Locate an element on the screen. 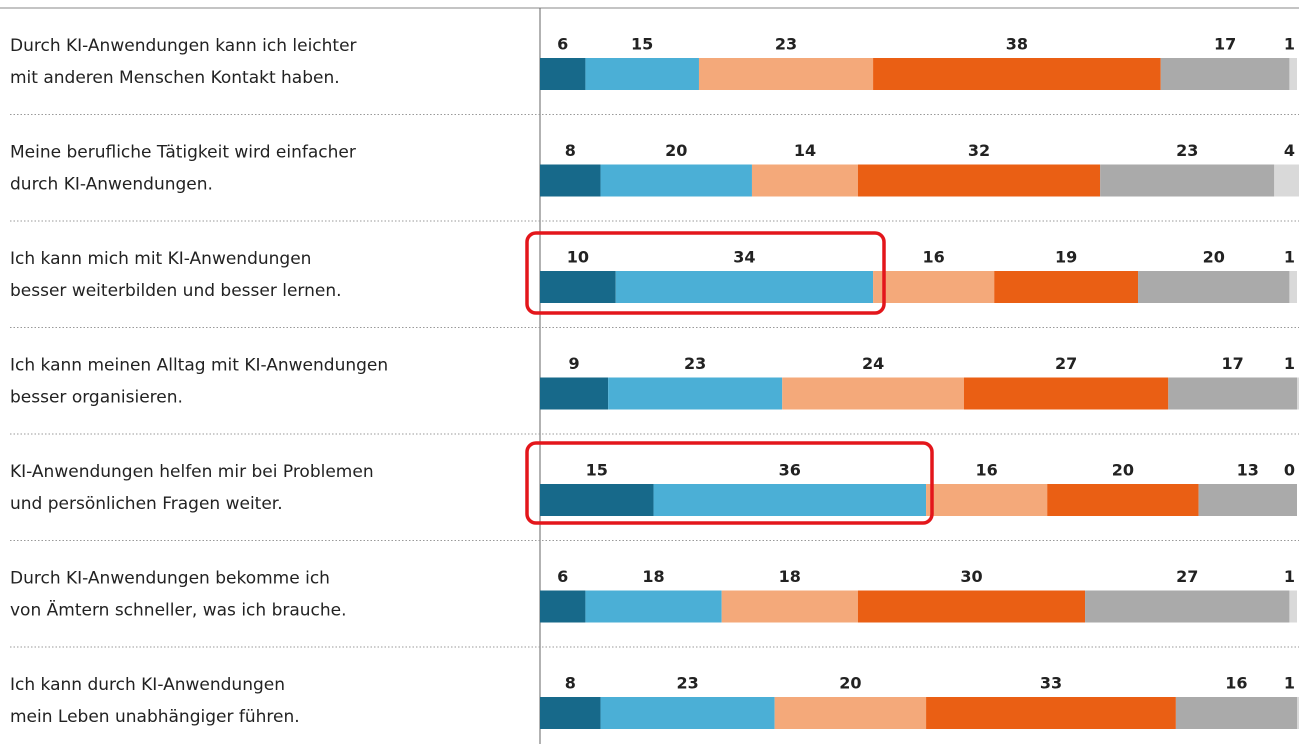  category-label: Durch KI-Anwendungen bekomme ich is located at coordinates (170, 579).